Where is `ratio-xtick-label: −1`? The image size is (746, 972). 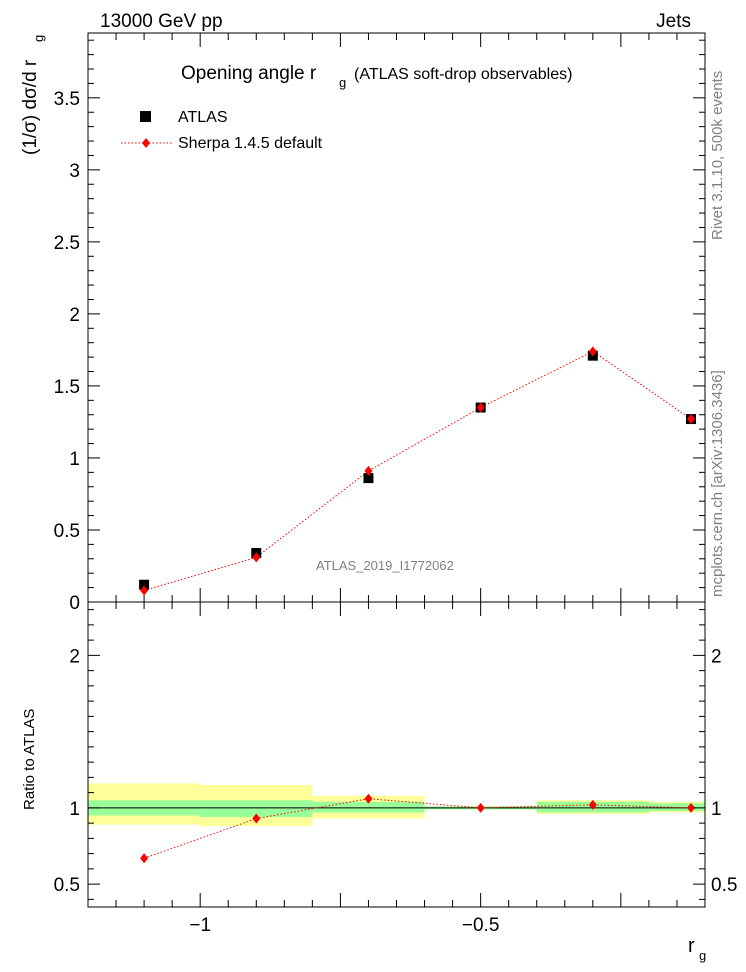
ratio-xtick-label: −1 is located at coordinates (200, 925).